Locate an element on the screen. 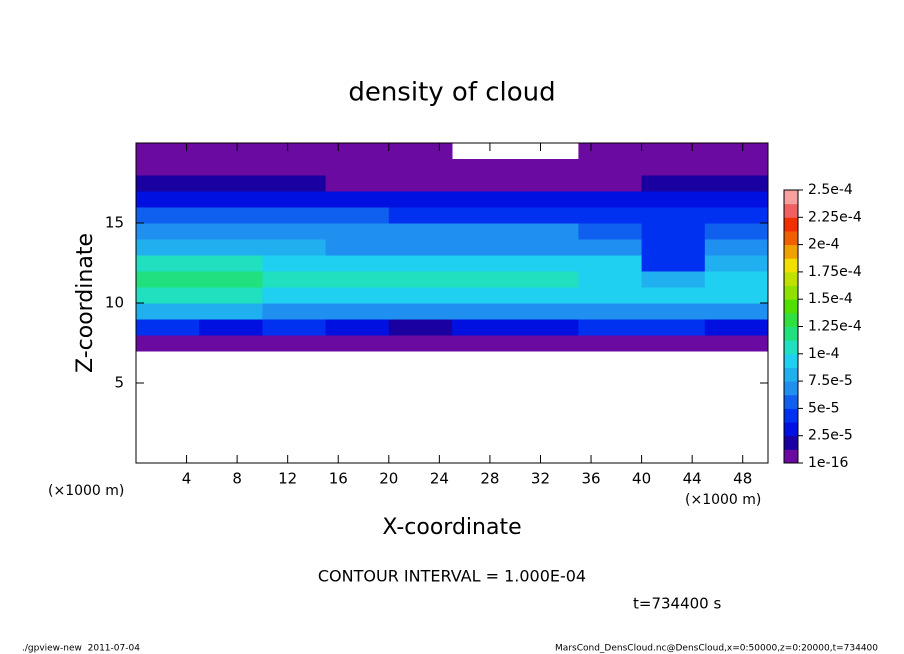 The height and width of the screenshot is (654, 904). x-tick-label: 48 is located at coordinates (742, 479).